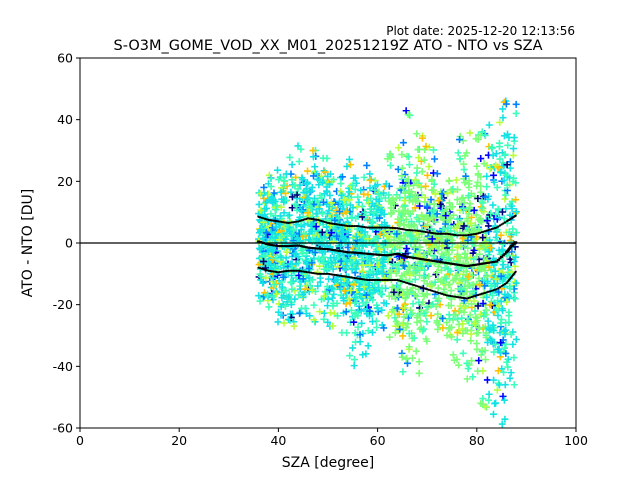 This screenshot has width=640, height=480. What do you see at coordinates (387, 283) in the screenshot?
I see `series-mean-std` at bounding box center [387, 283].